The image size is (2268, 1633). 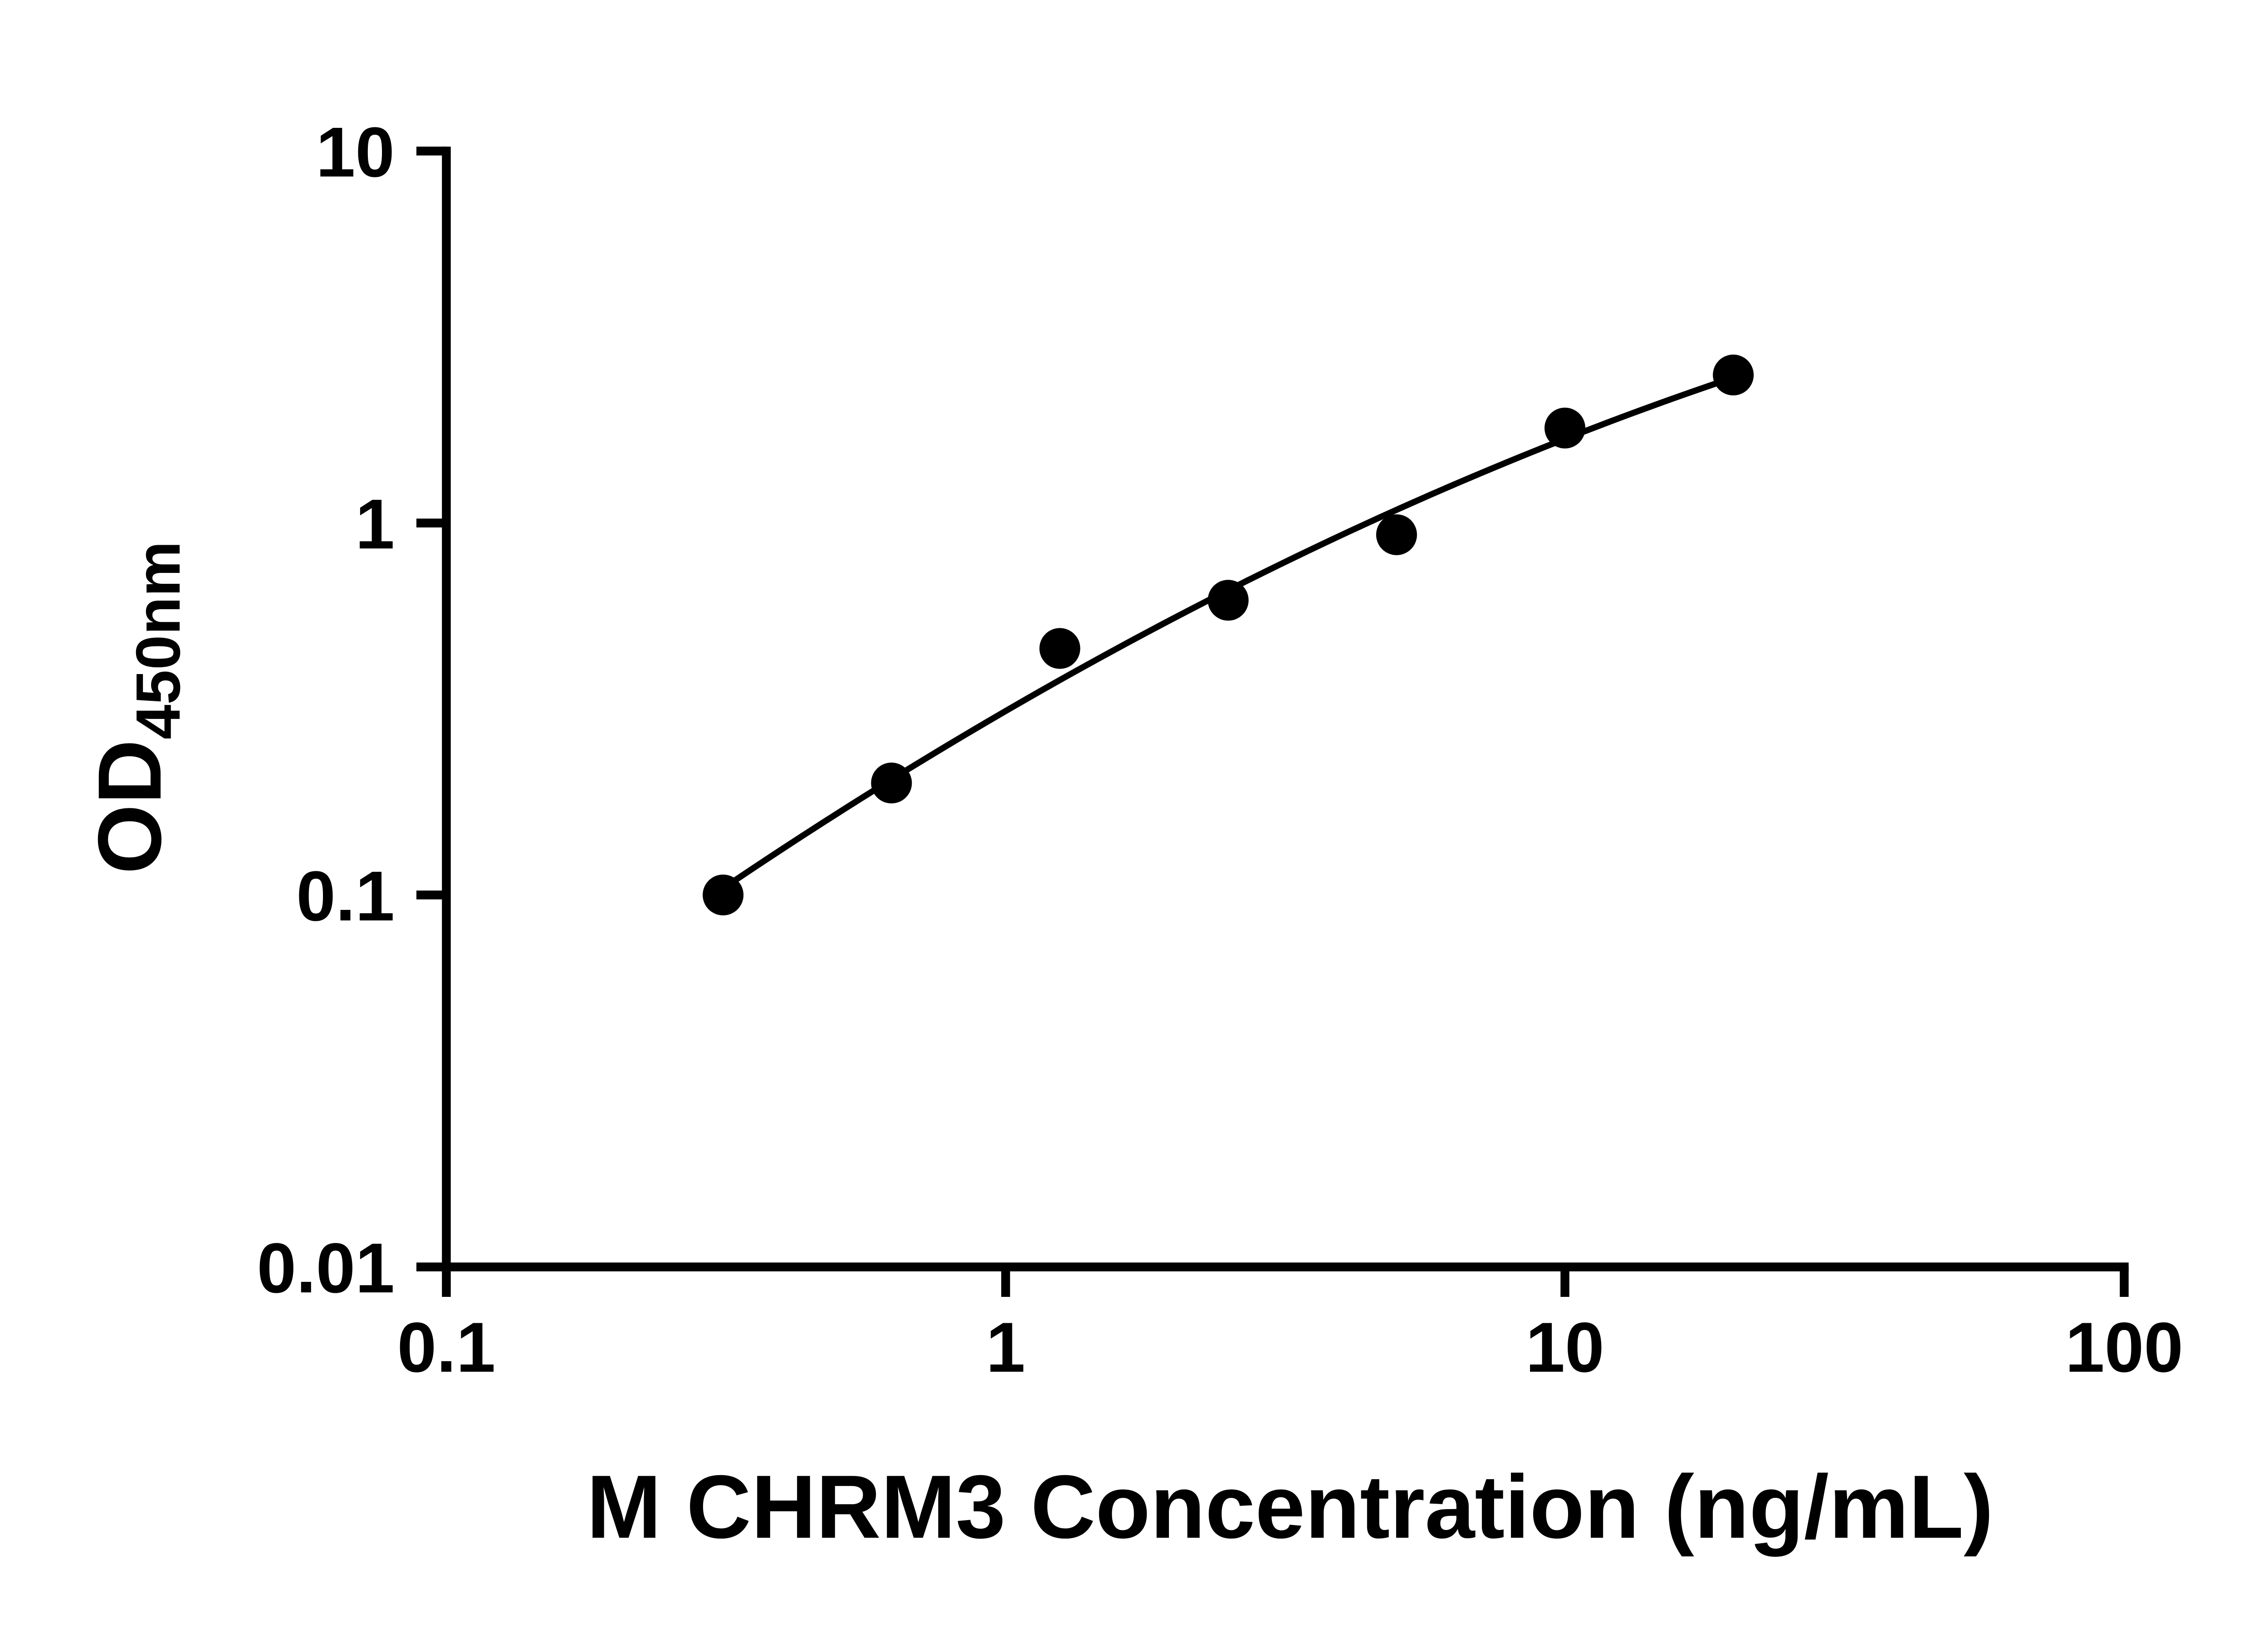 What do you see at coordinates (356, 152) in the screenshot?
I see `y-axis-tick-label: 10` at bounding box center [356, 152].